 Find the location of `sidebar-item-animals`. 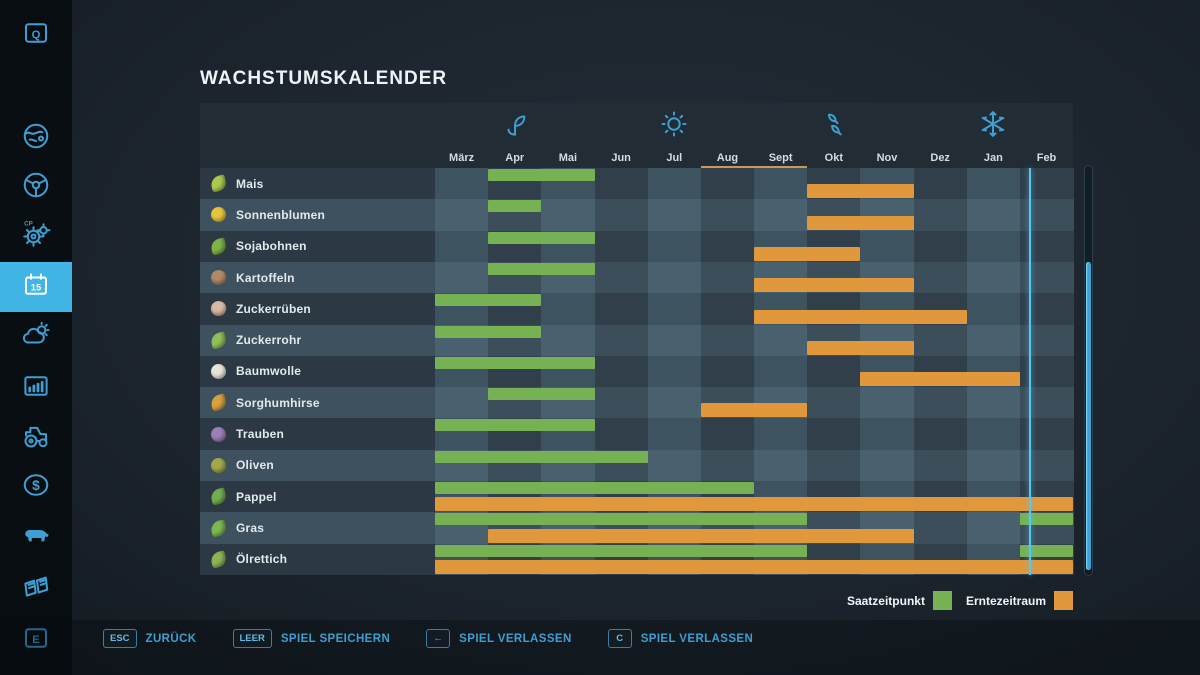

sidebar-item-animals is located at coordinates (36, 538).